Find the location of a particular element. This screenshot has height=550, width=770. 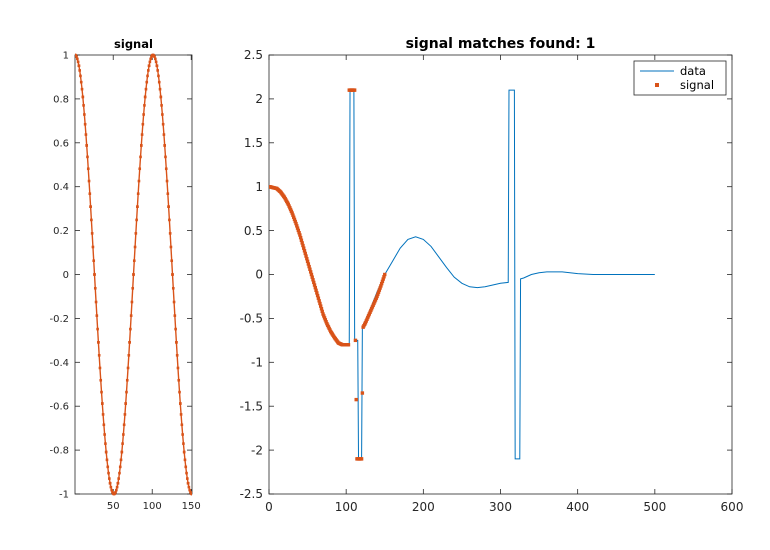

x-tick-label: 600 is located at coordinates (732, 507).